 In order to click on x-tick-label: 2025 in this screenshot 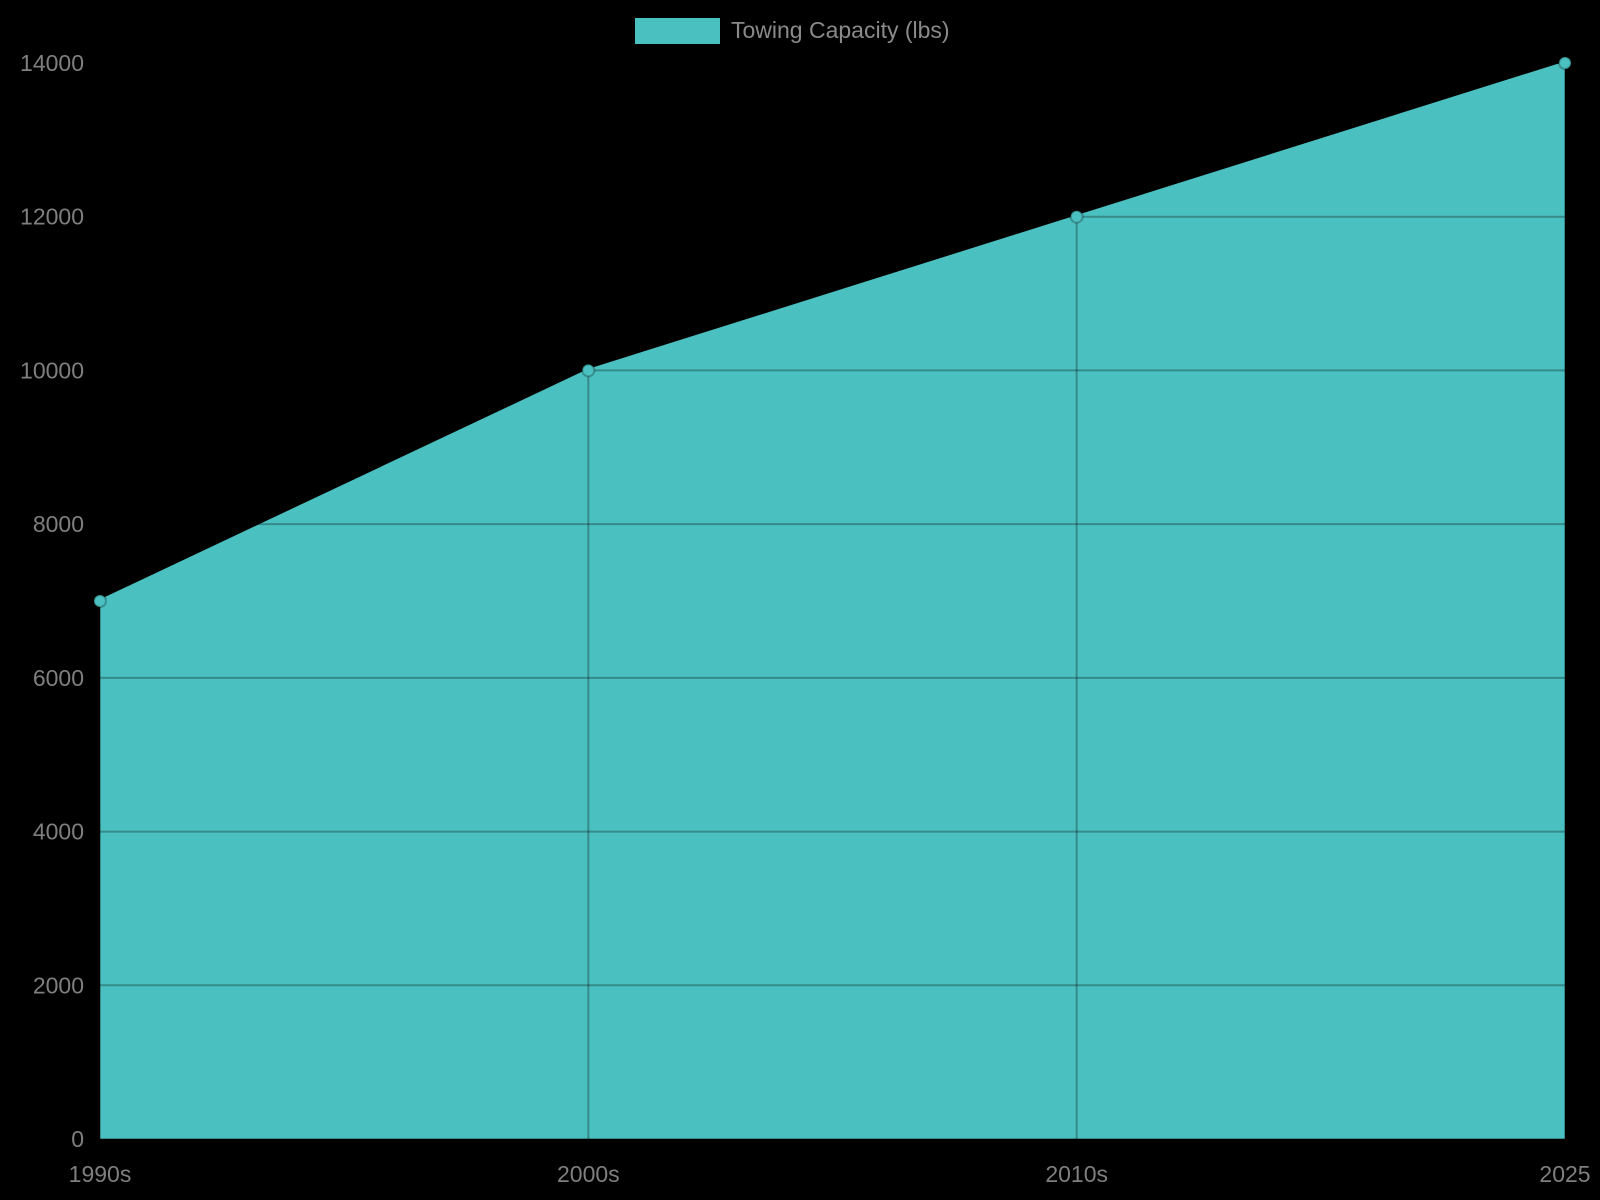, I will do `click(1564, 1174)`.